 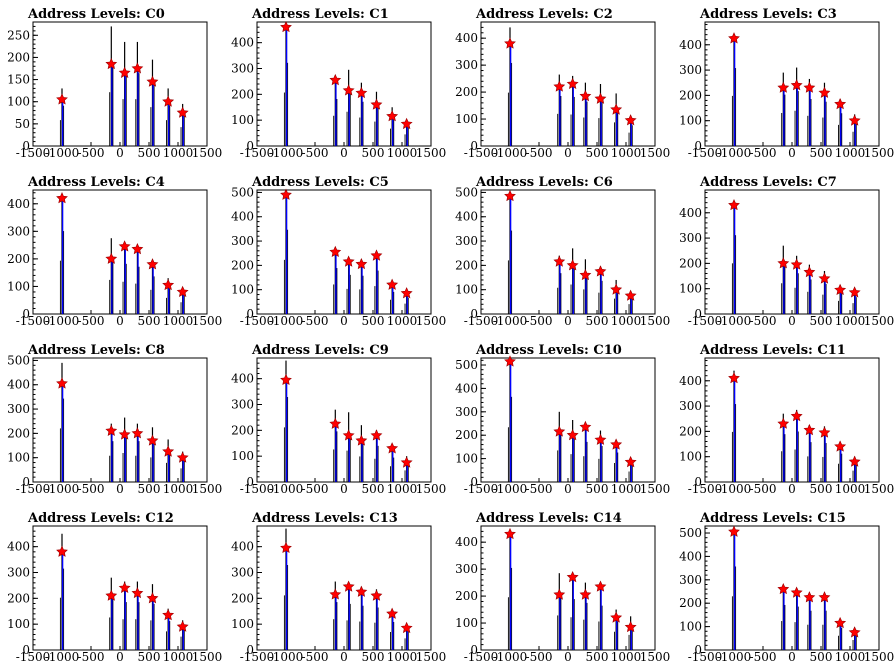 I want to click on panel-title: Address Levels: C11, so click(x=772, y=350).